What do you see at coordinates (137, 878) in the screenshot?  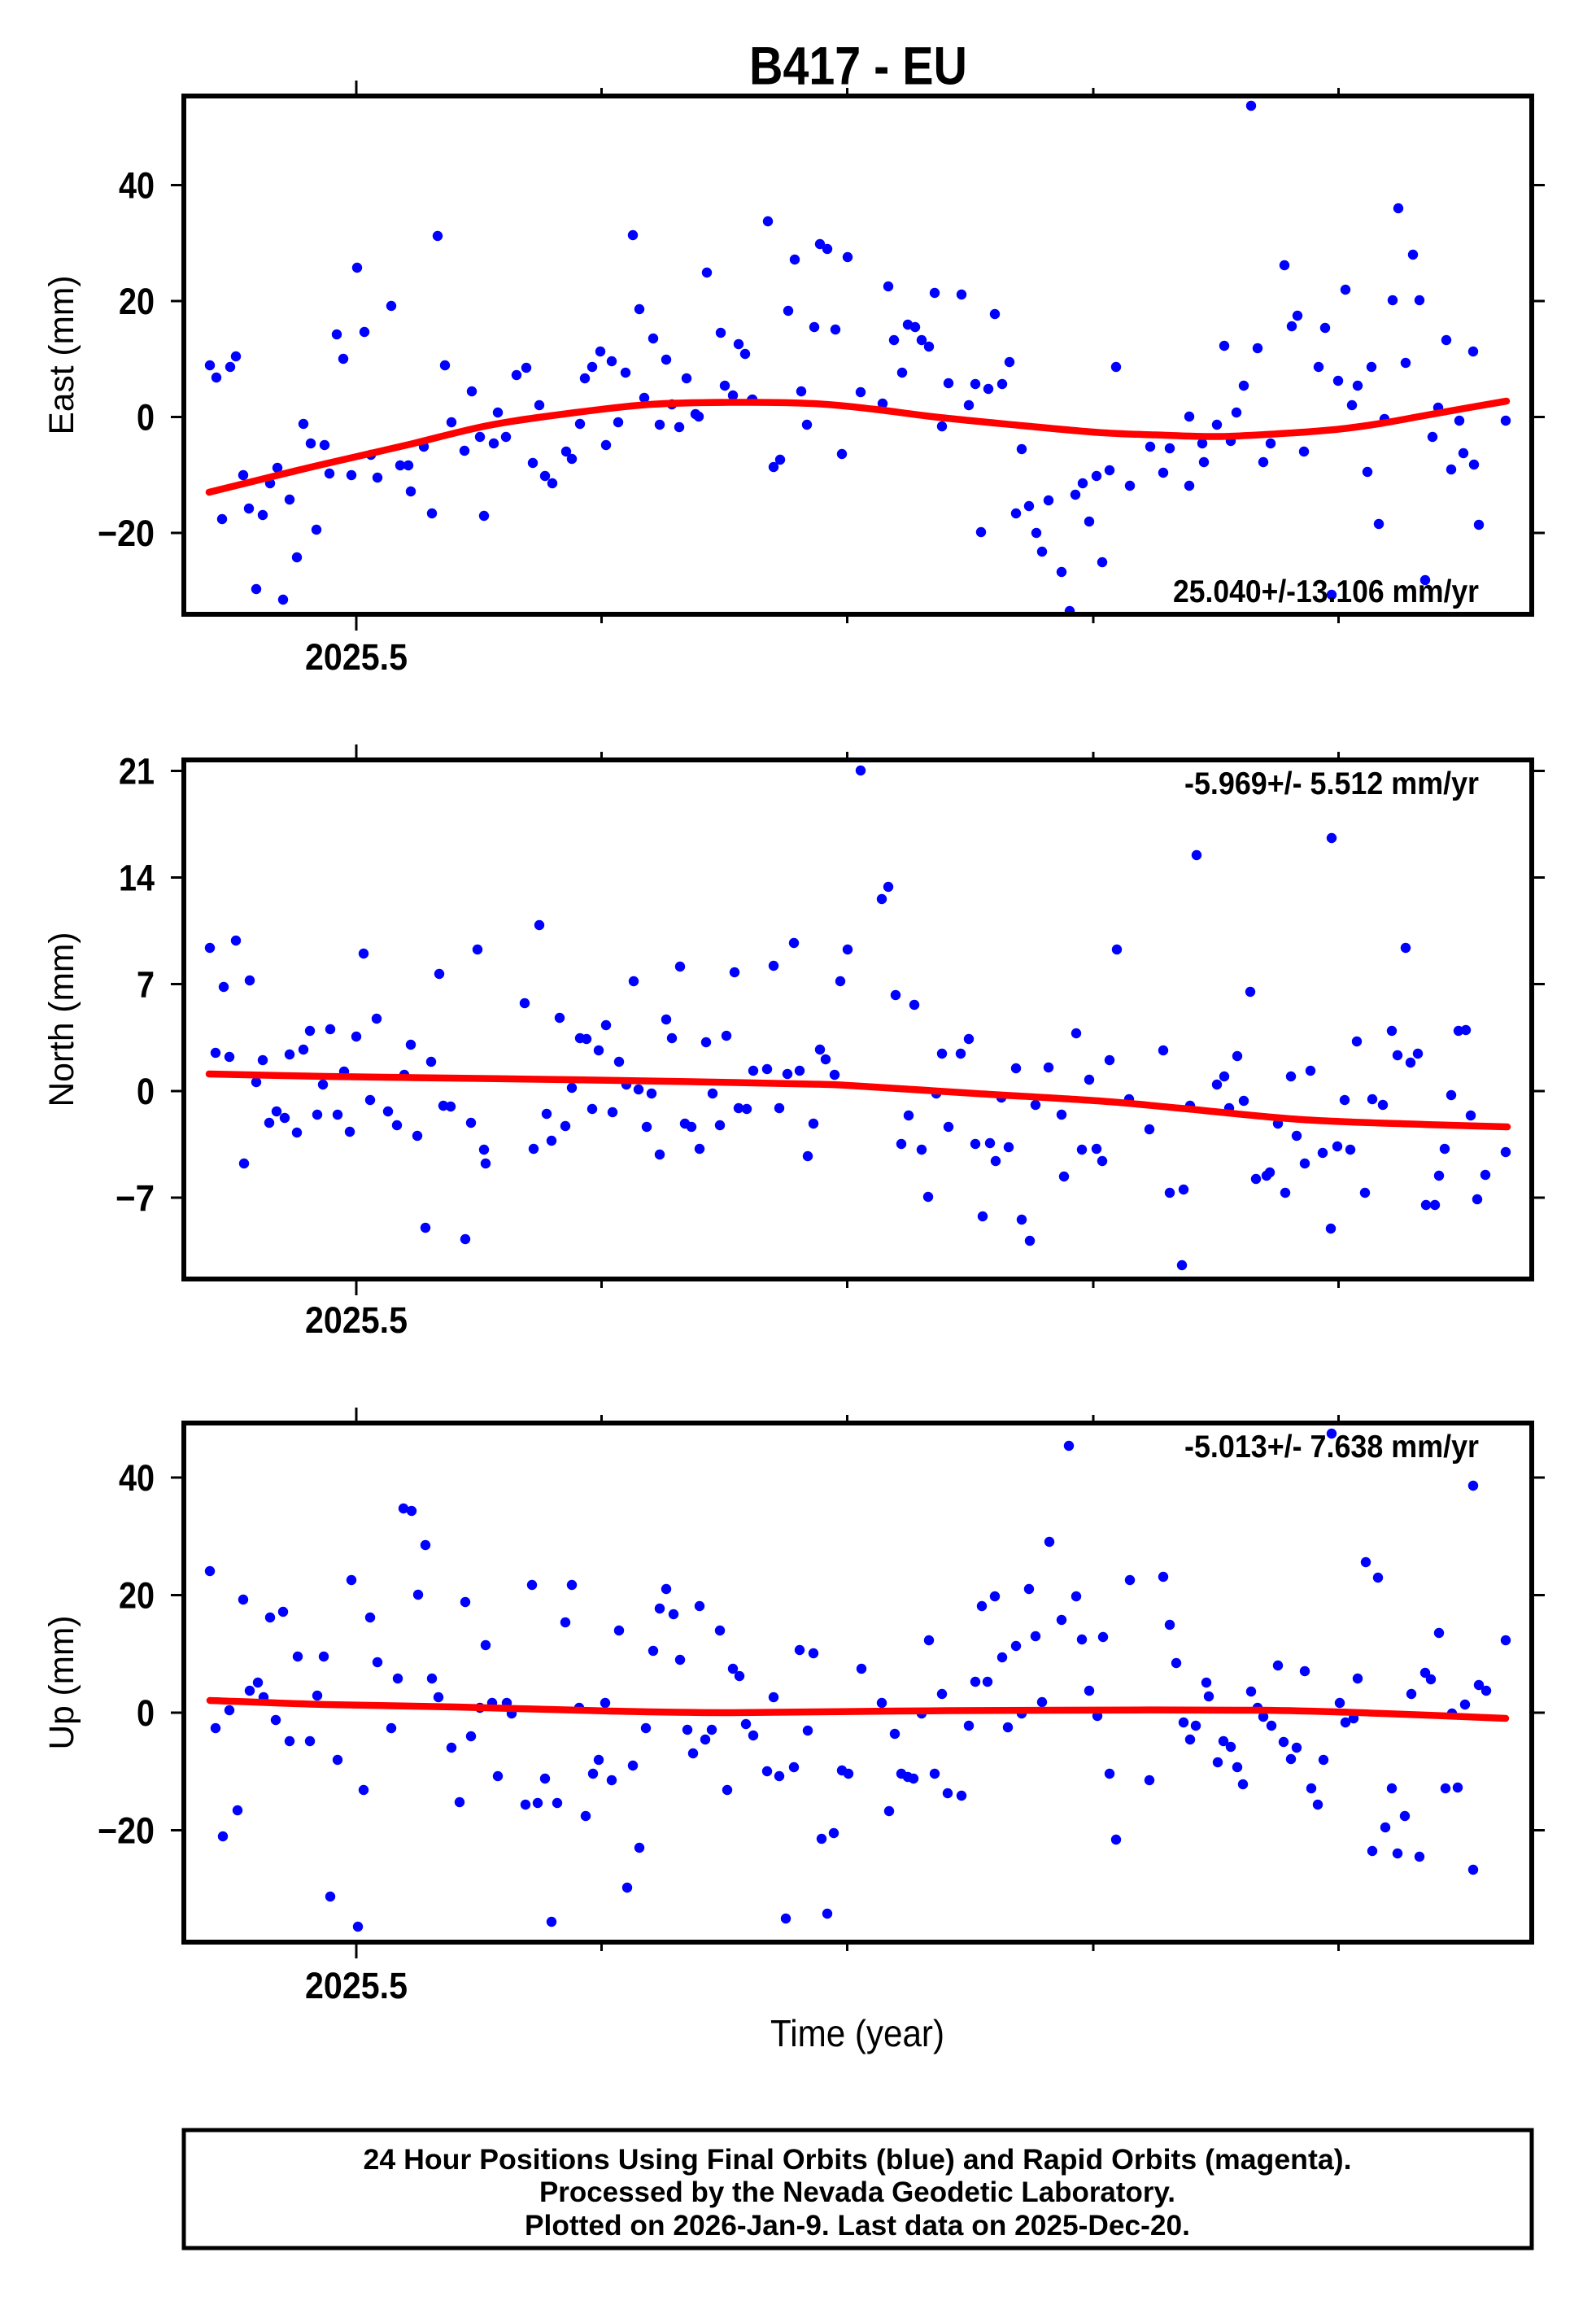 I see `svg-text: 14` at bounding box center [137, 878].